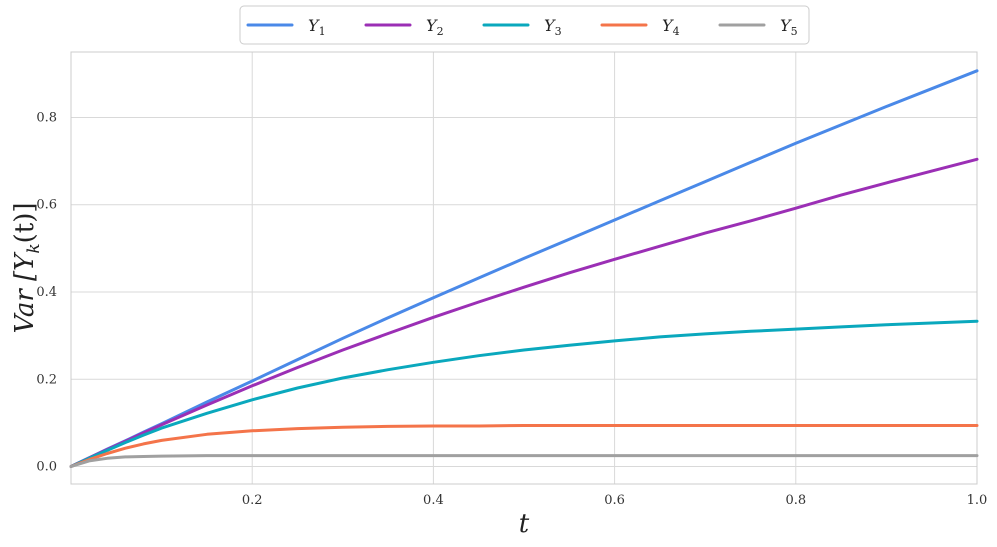  What do you see at coordinates (524, 446) in the screenshot?
I see `series-line-y4` at bounding box center [524, 446].